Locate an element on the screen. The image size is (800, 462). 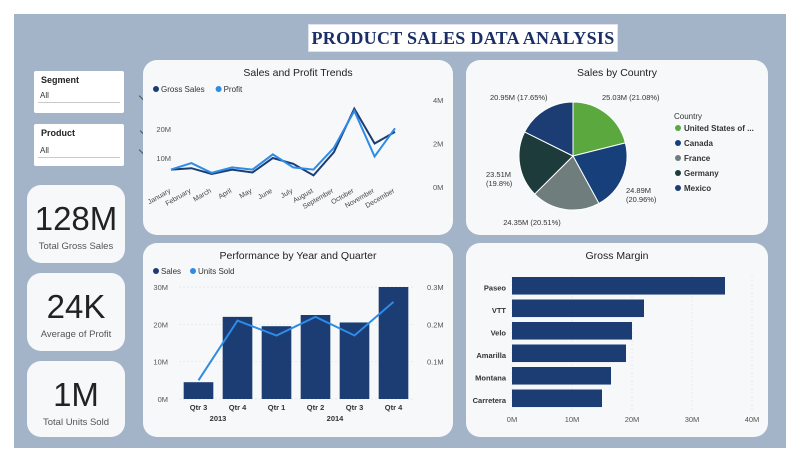
year-label: 2014 is located at coordinates (336, 418).